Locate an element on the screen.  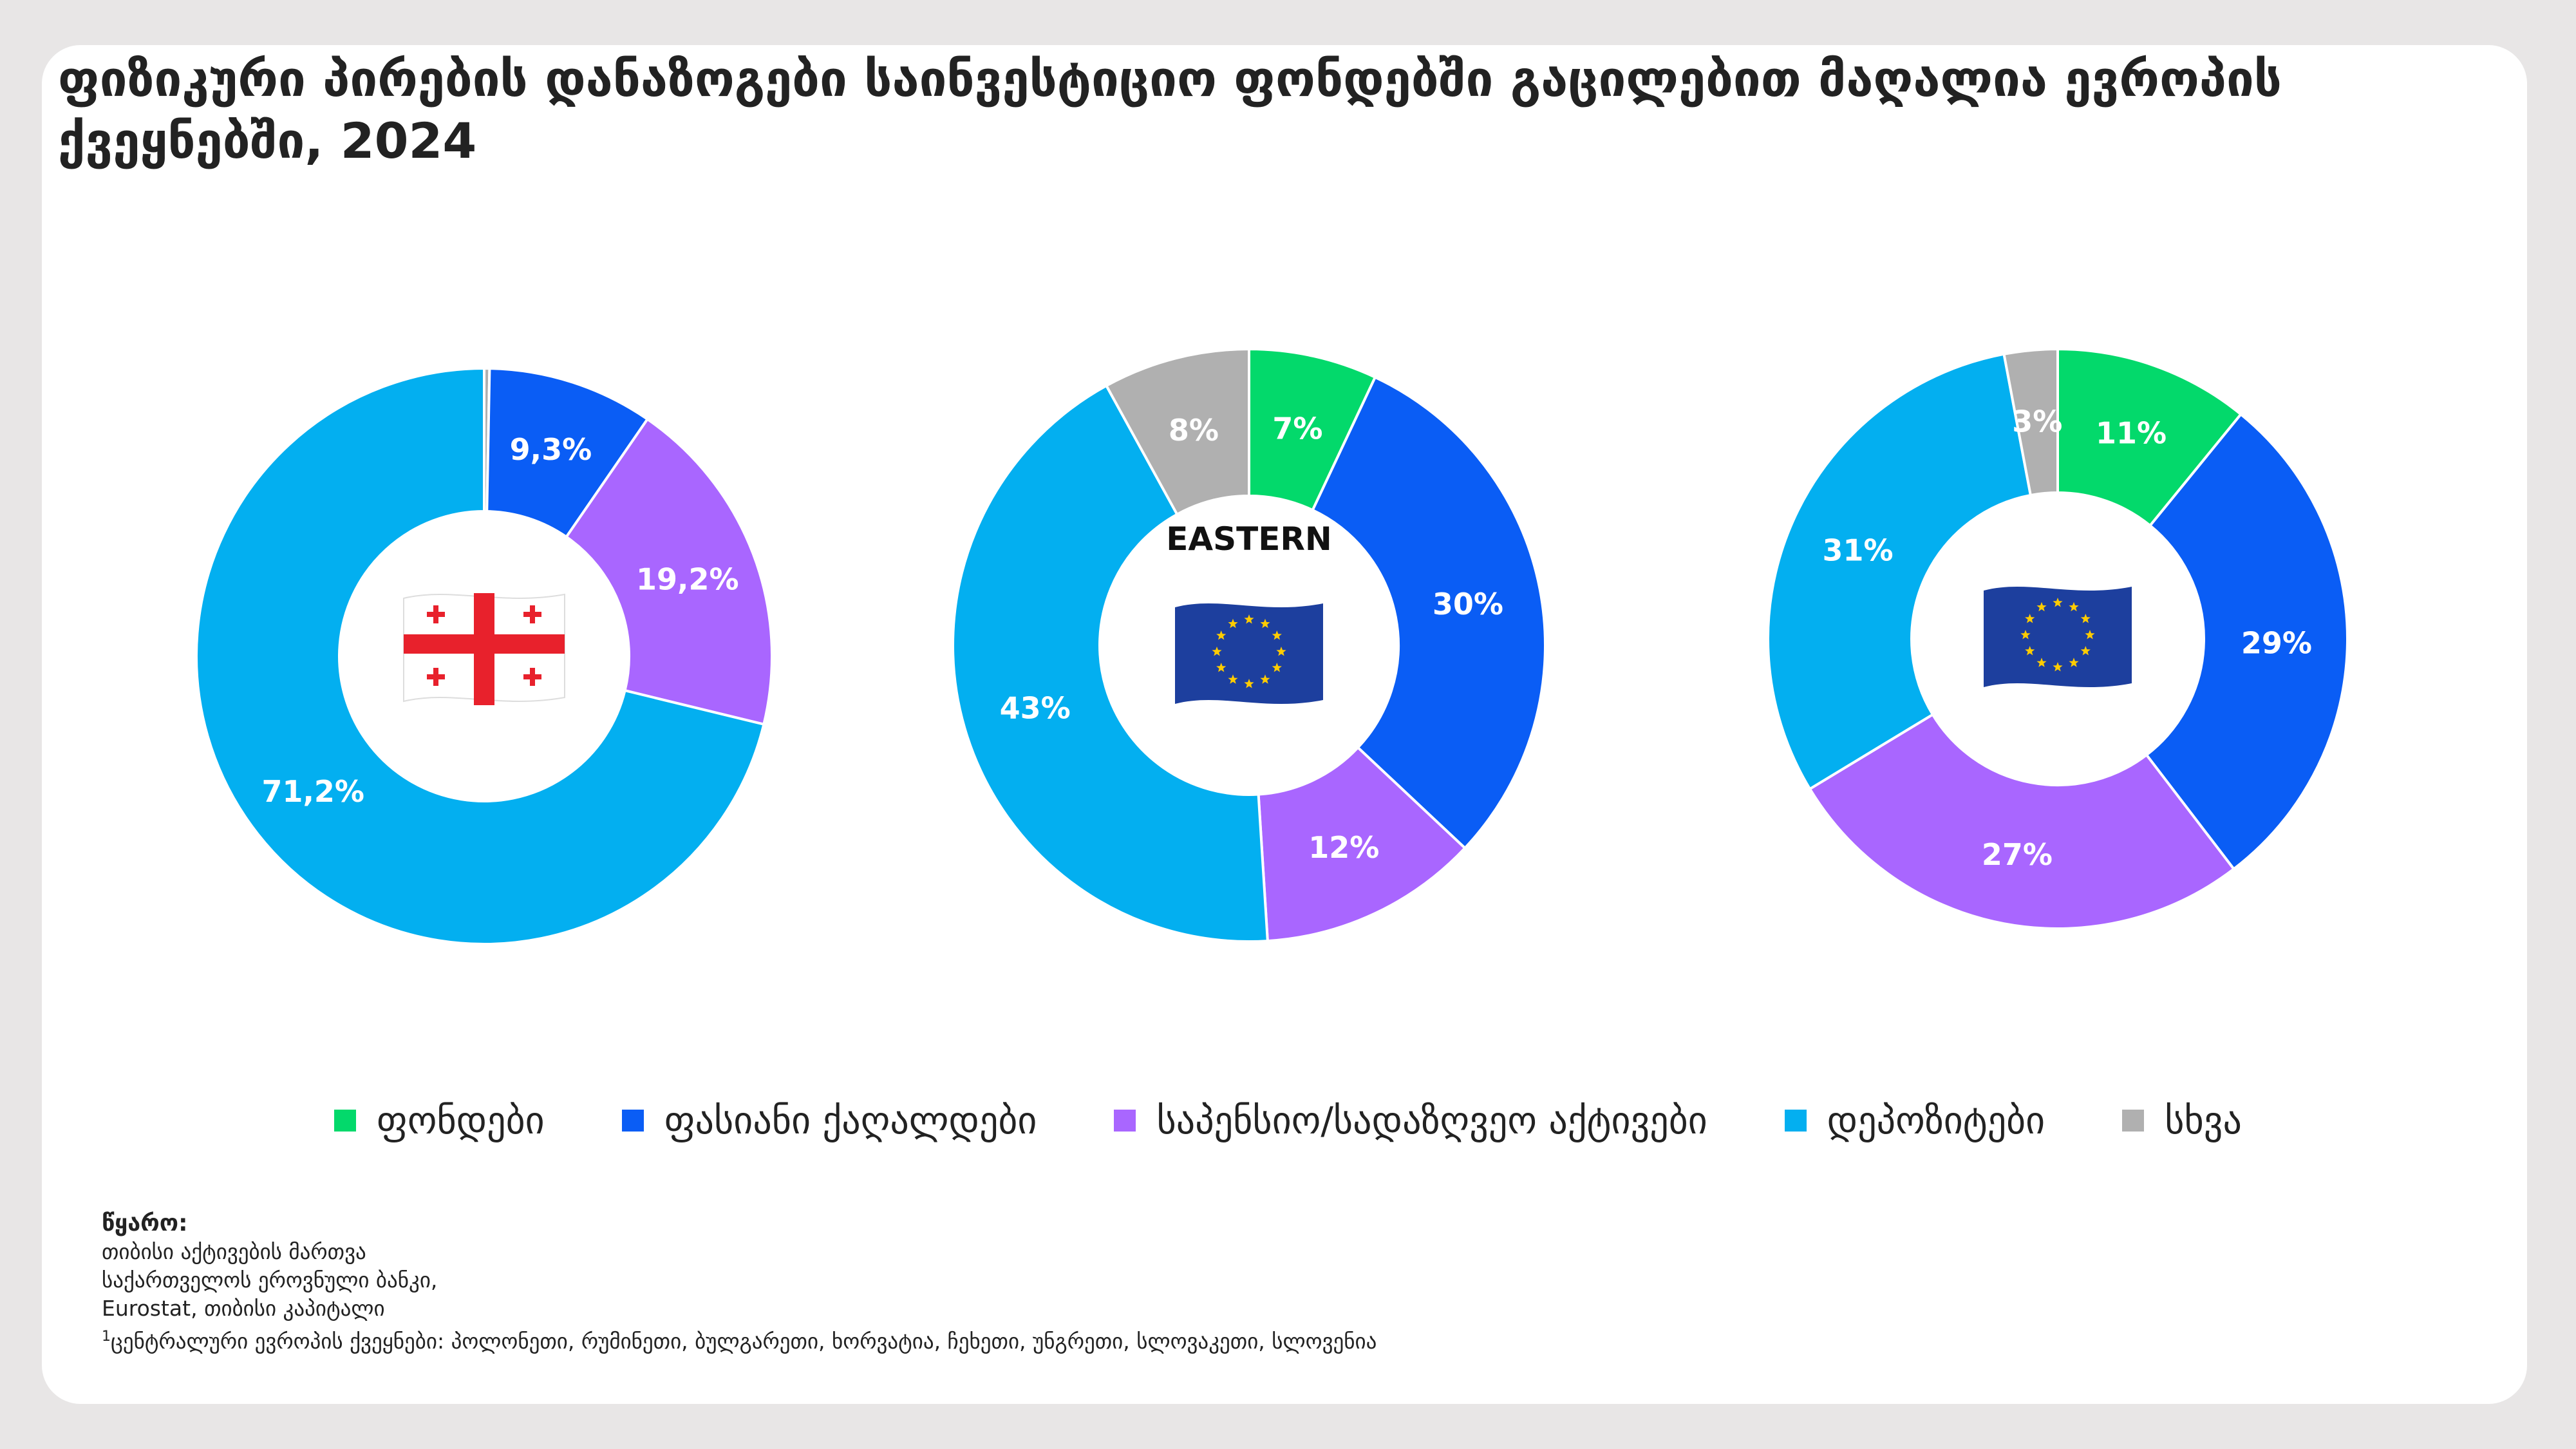
flag-cross-horizontal is located at coordinates (484, 644).